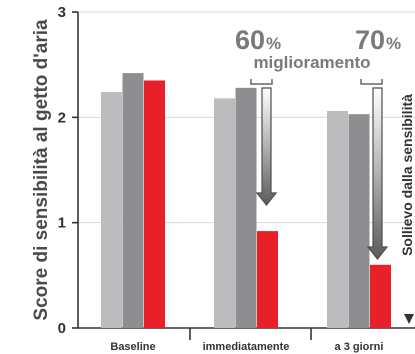 Image resolution: width=415 pixels, height=354 pixels. Describe the element at coordinates (371, 81) in the screenshot. I see `bracket-3-giorni` at that location.